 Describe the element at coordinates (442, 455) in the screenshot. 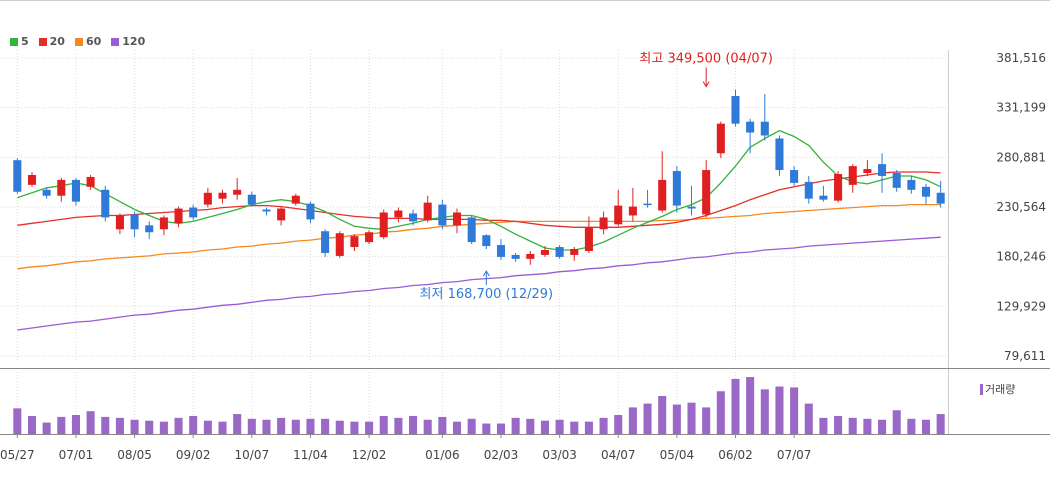

I see `x-tick-label: 01/06` at that location.